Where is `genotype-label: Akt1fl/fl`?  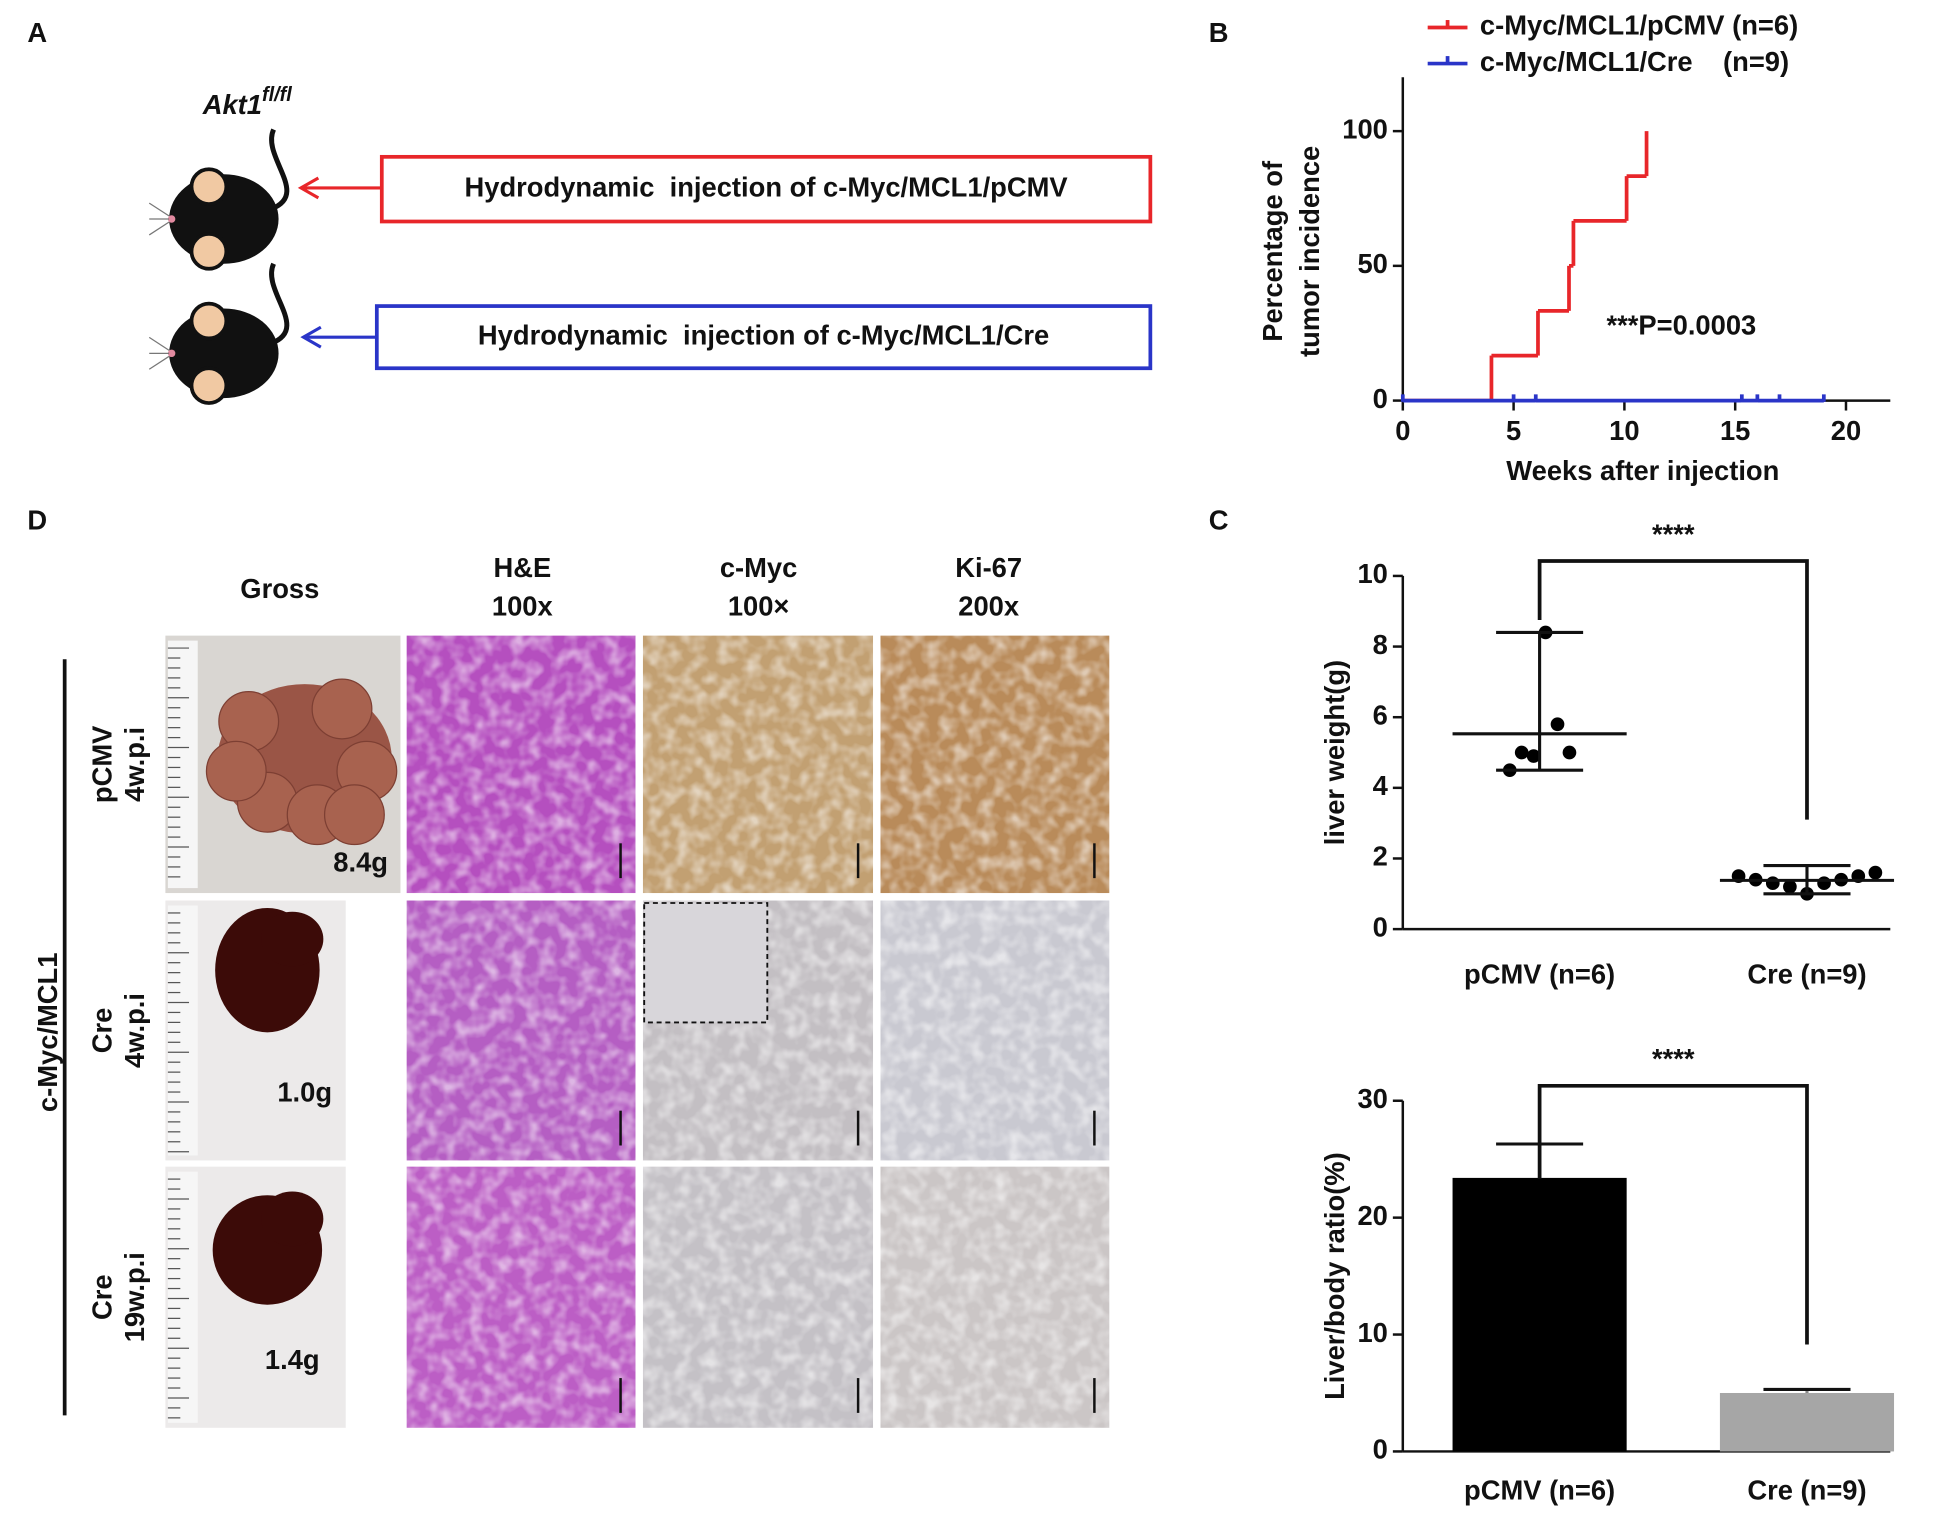
genotype-label: Akt1fl/fl is located at coordinates (247, 102).